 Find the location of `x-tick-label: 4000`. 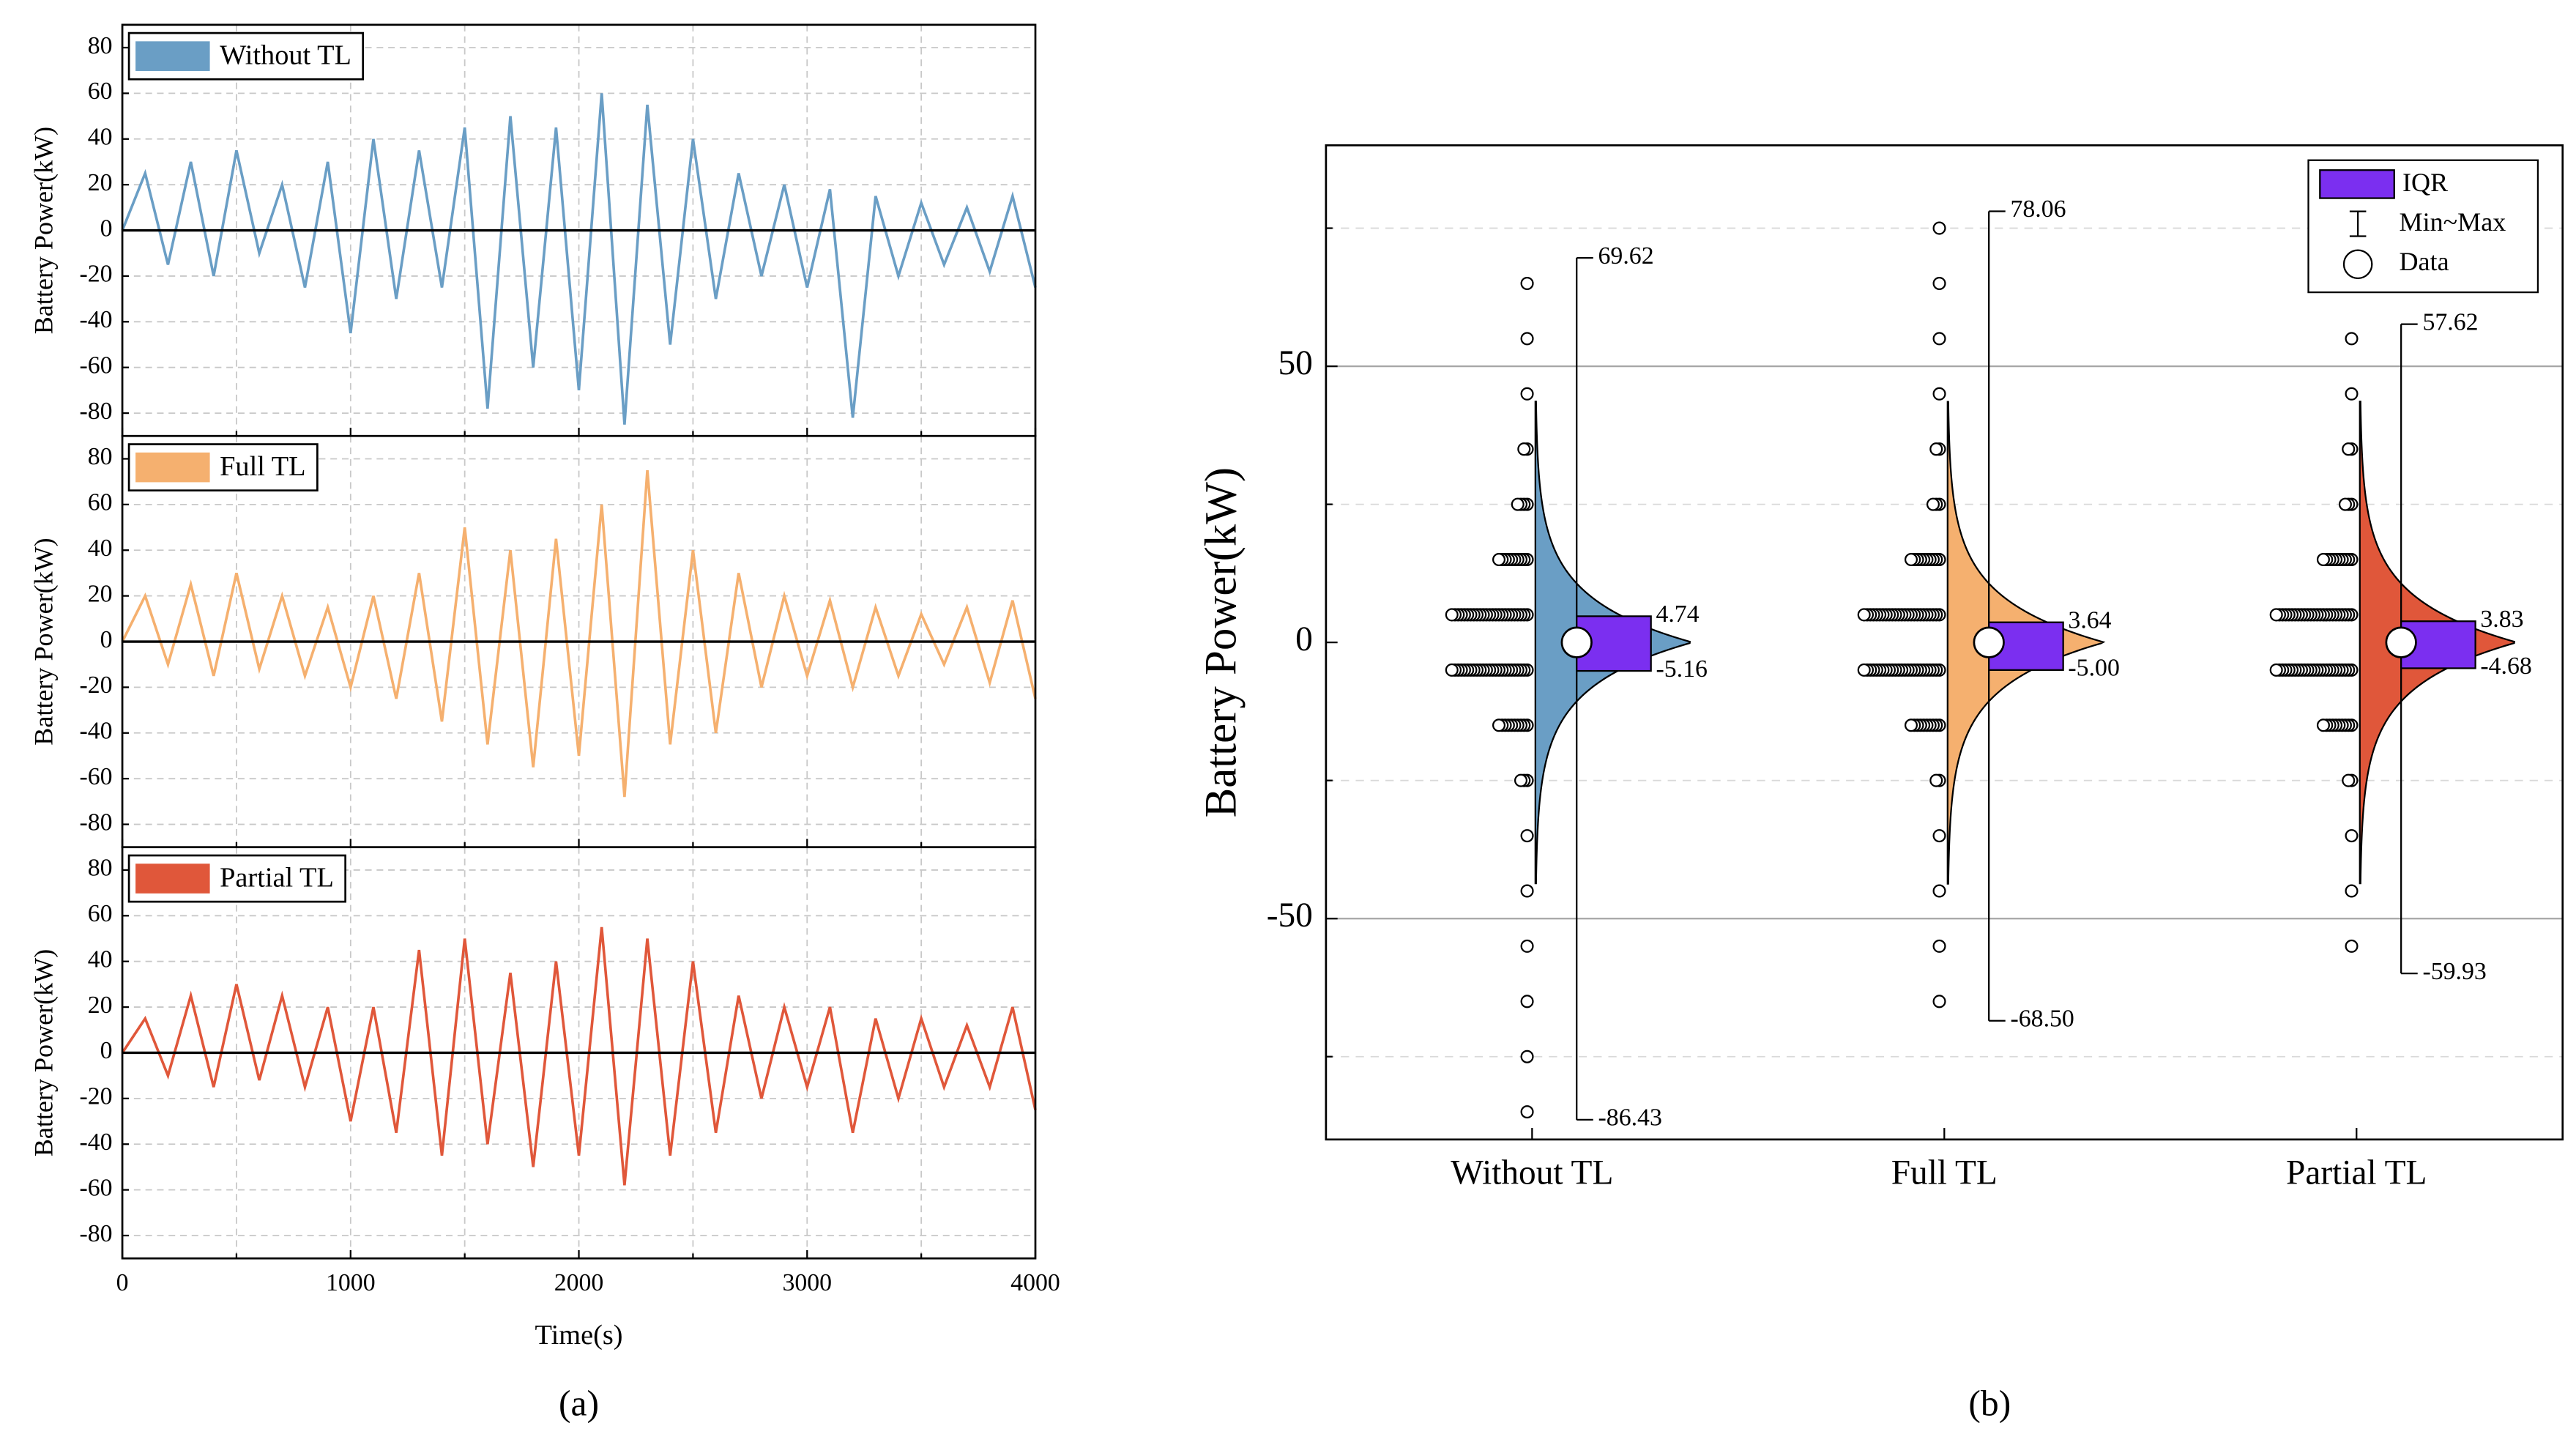

x-tick-label: 4000 is located at coordinates (1035, 1282).